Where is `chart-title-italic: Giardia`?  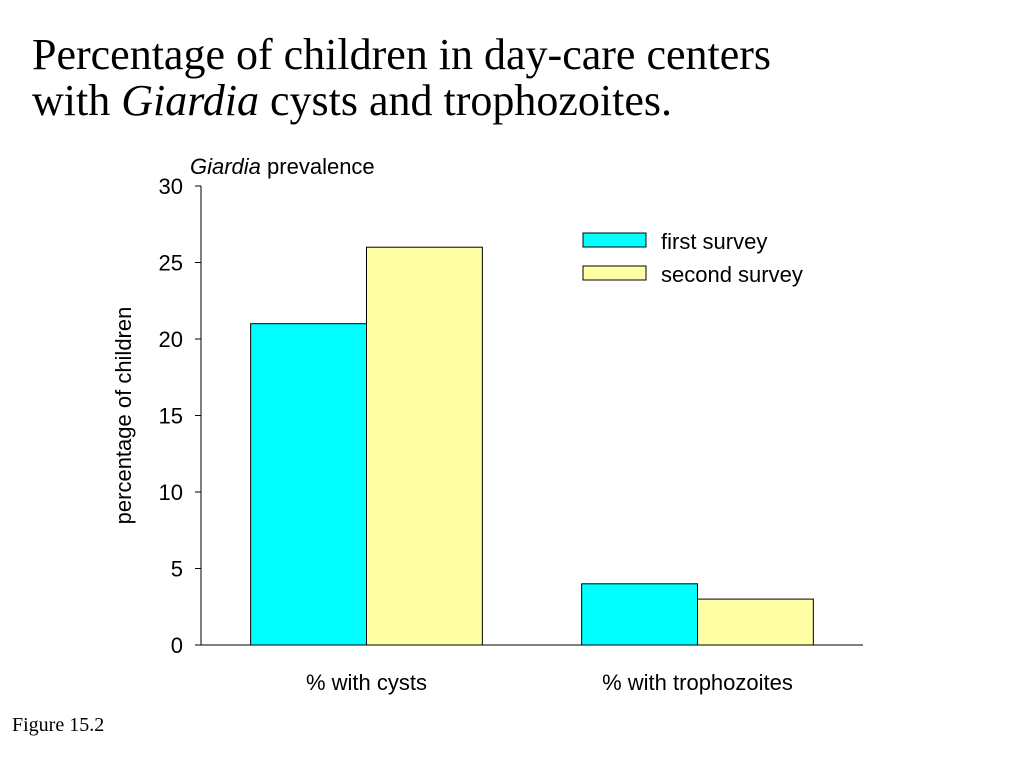
chart-title-italic: Giardia is located at coordinates (225, 166).